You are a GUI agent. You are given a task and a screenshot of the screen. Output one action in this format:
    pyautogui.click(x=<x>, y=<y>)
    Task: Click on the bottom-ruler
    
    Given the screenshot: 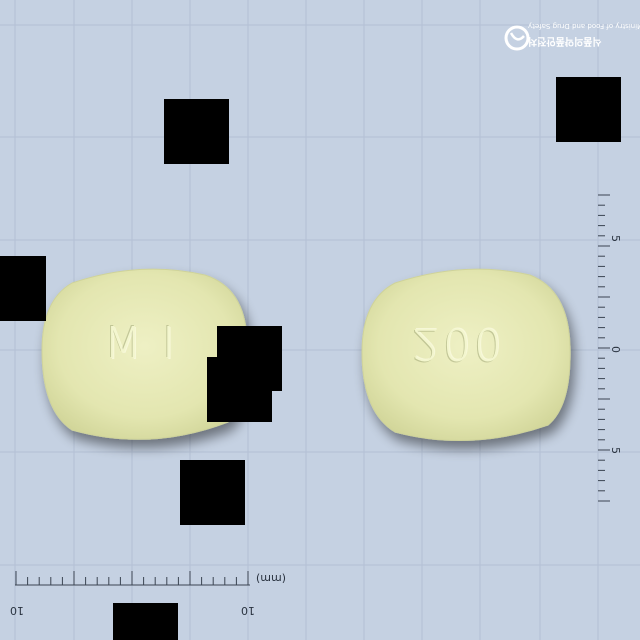 What is the action you would take?
    pyautogui.click(x=132, y=578)
    